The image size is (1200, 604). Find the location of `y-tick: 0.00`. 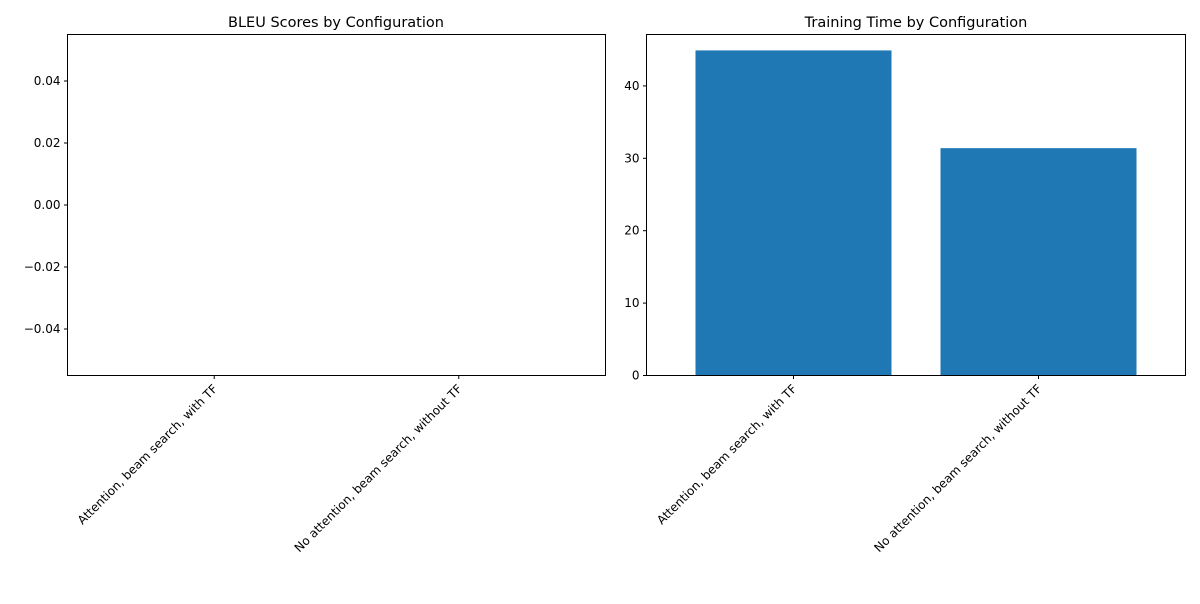

y-tick: 0.00 is located at coordinates (51, 205).